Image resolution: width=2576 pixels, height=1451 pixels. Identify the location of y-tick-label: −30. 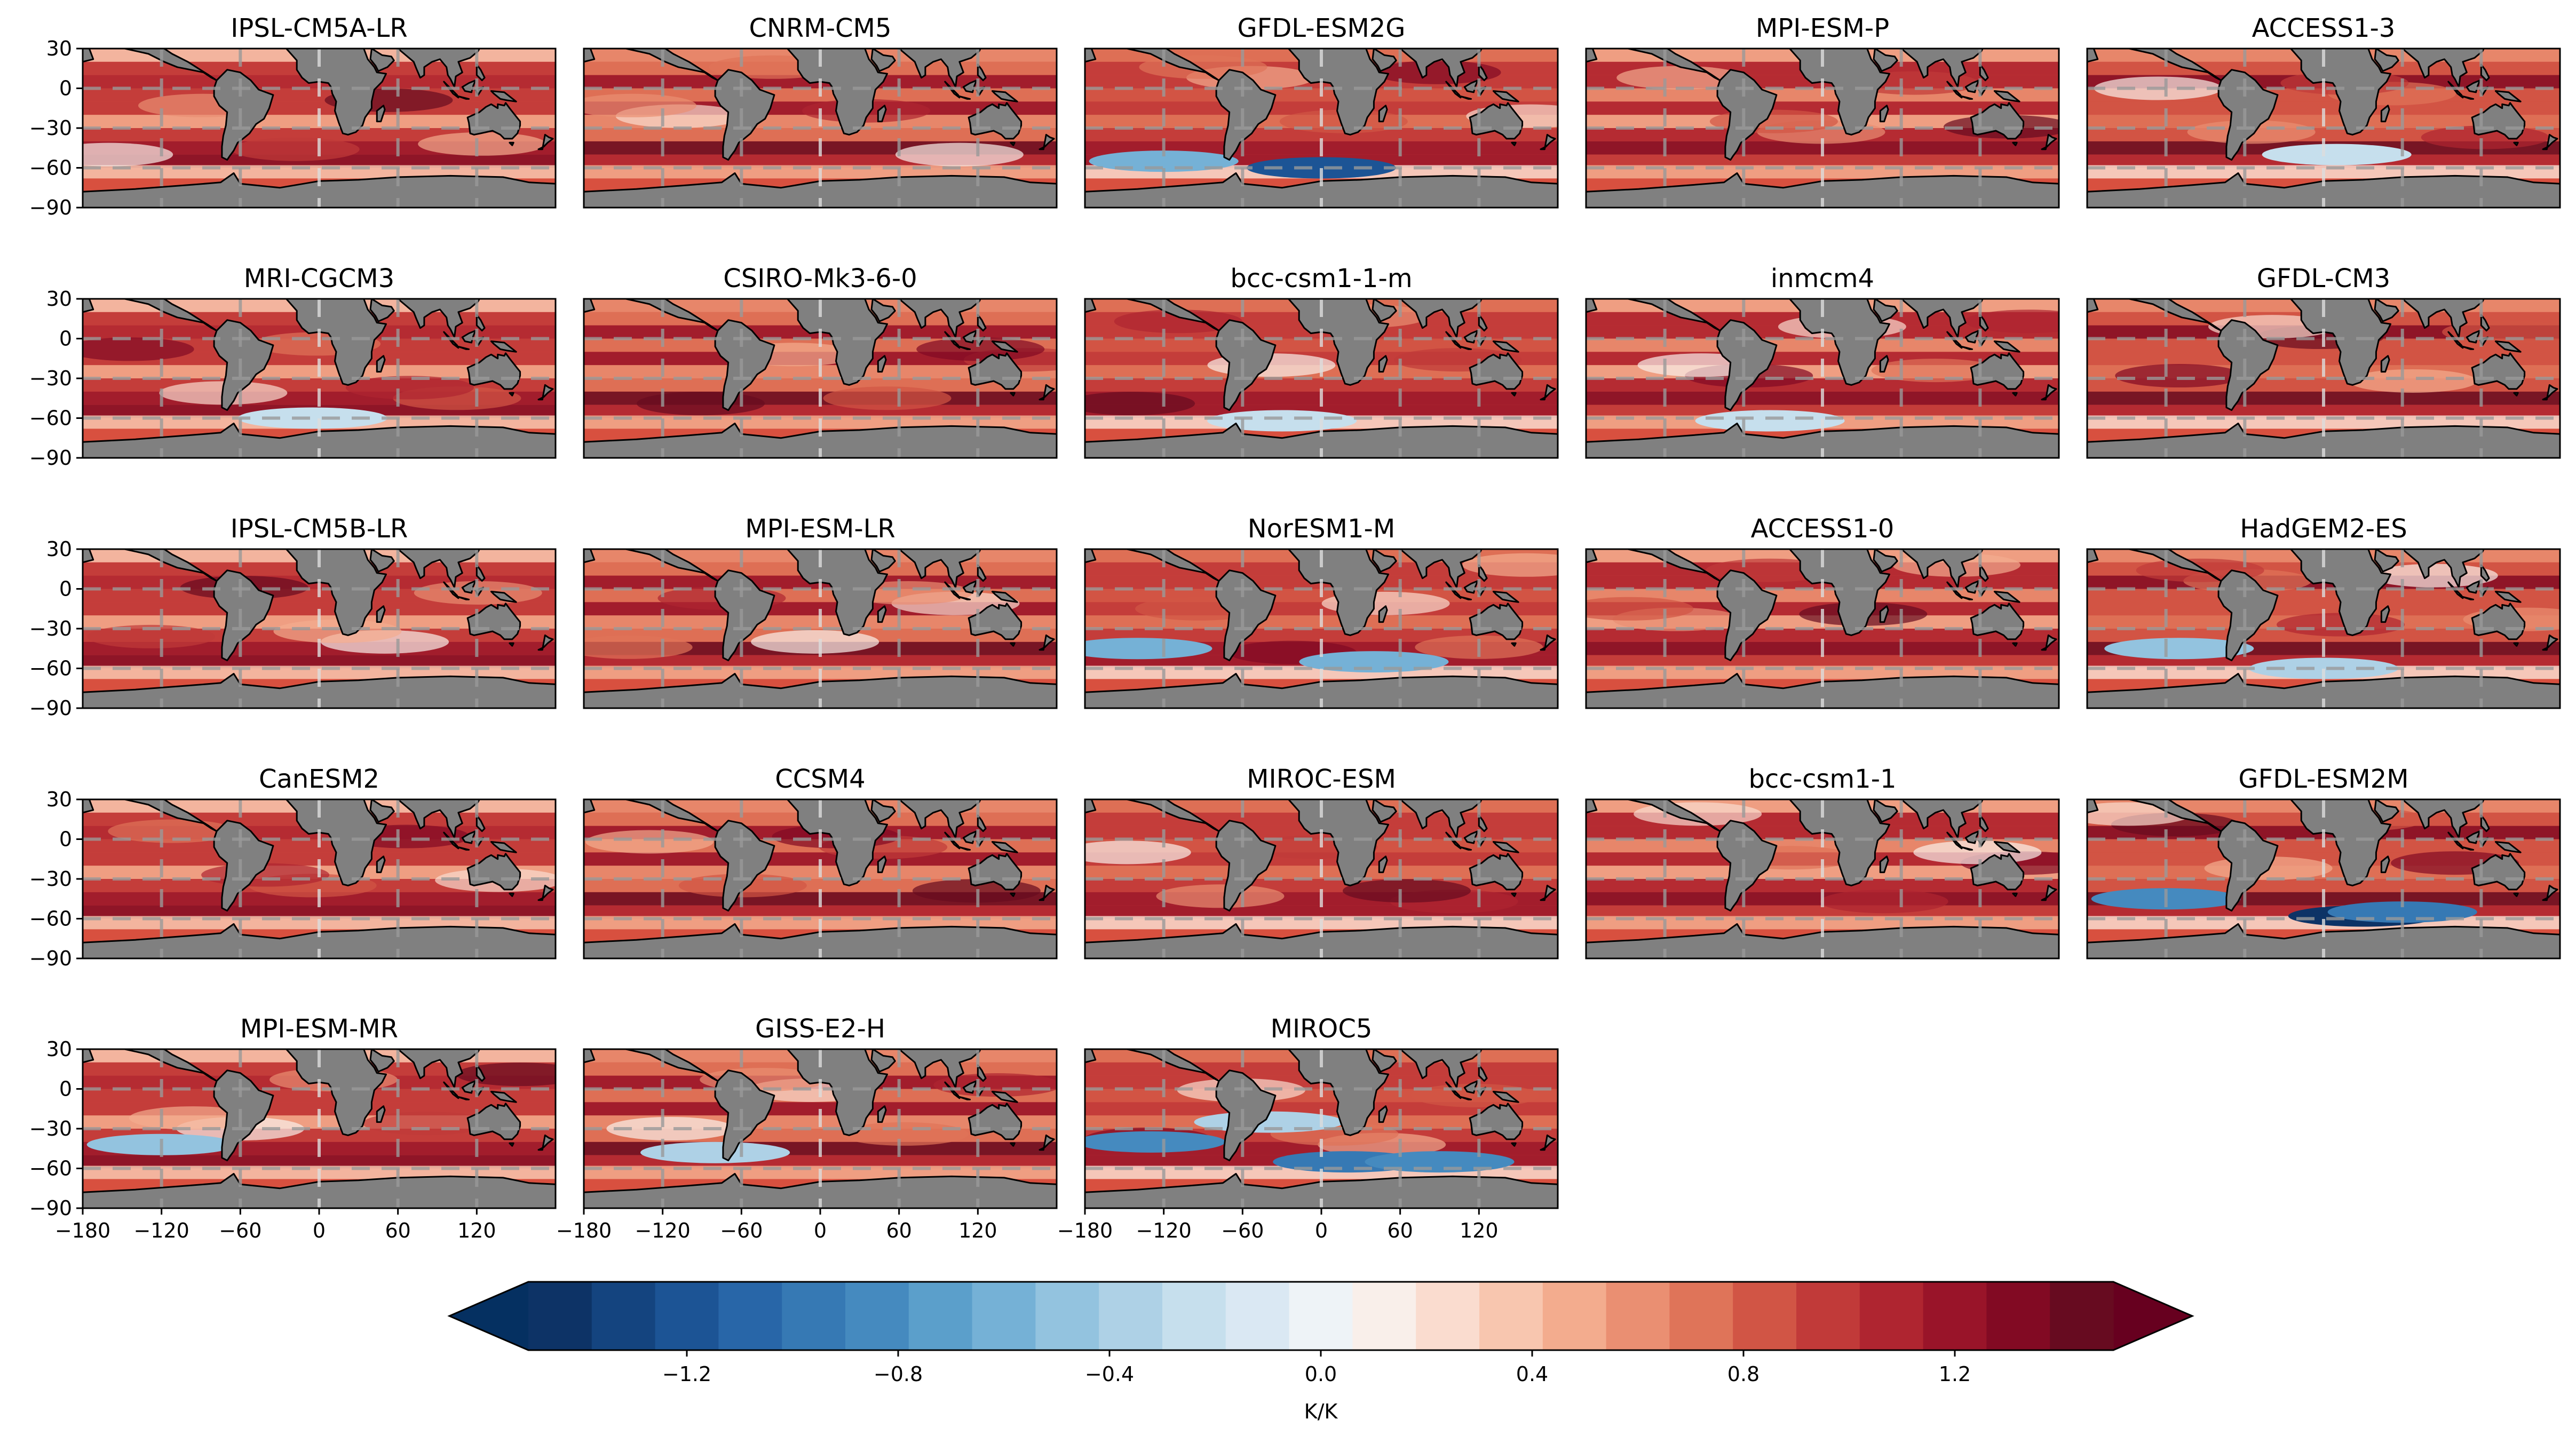
(50, 628).